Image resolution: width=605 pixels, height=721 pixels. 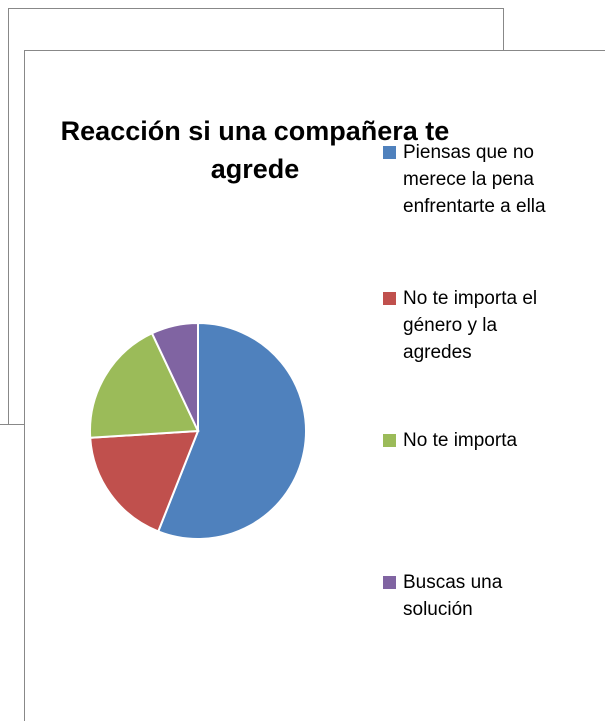 I want to click on legend-label: No te importa, so click(x=460, y=440).